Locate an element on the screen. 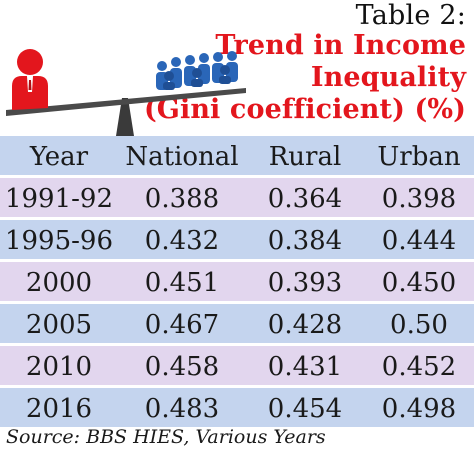 The image size is (474, 457). inequality-illustration is located at coordinates (126, 92).